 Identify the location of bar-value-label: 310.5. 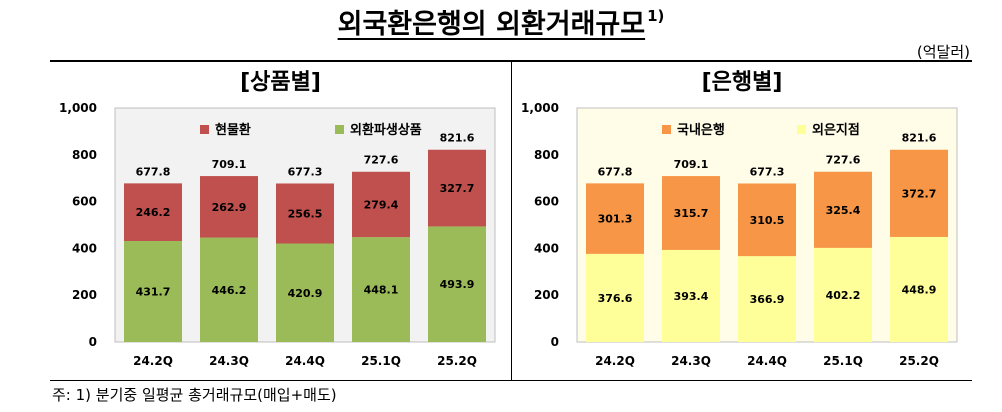
(767, 220).